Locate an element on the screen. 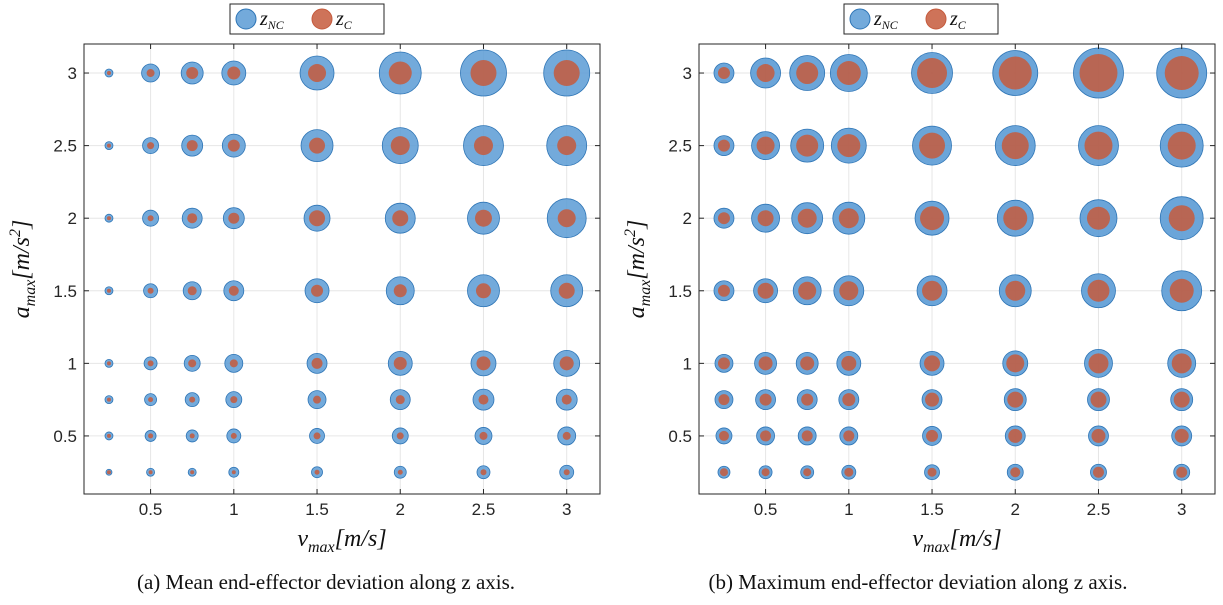 This screenshot has width=1223, height=605. legend-label-nc: zNC is located at coordinates (272, 20).